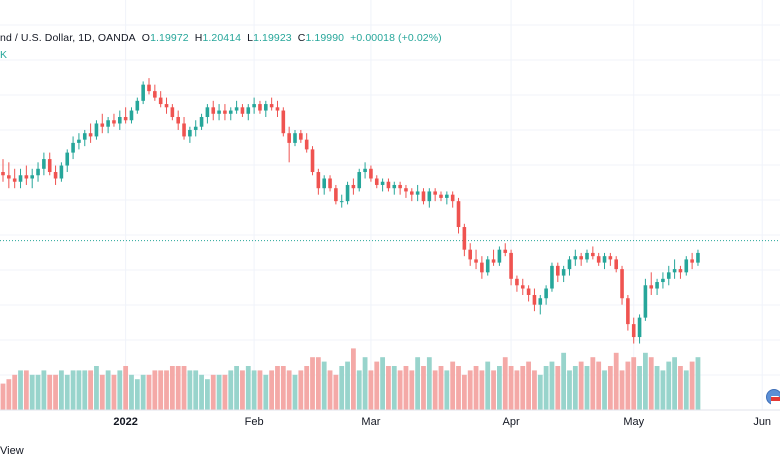 This screenshot has width=780, height=470. What do you see at coordinates (12, 451) in the screenshot?
I see `footer-view-text: View` at bounding box center [12, 451].